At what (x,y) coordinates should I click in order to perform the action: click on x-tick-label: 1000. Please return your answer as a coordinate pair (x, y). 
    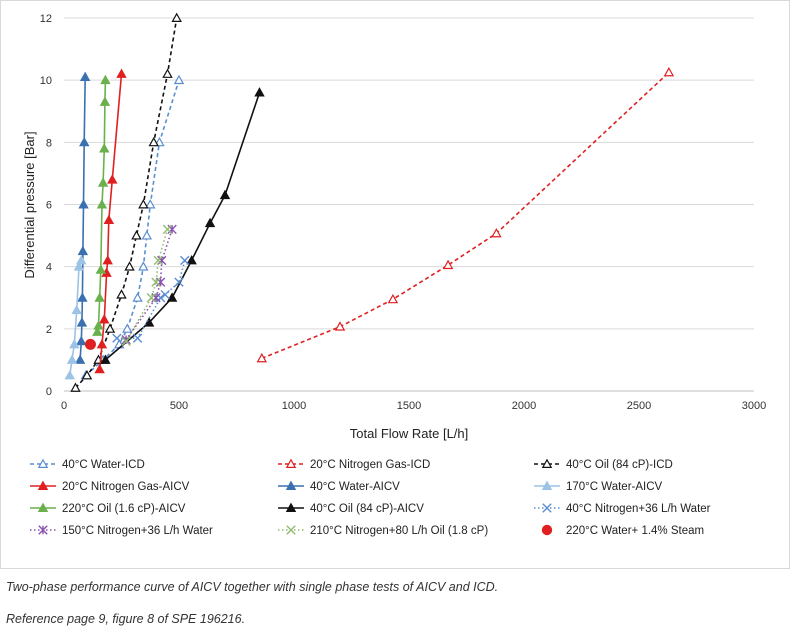
    Looking at the image, I should click on (294, 406).